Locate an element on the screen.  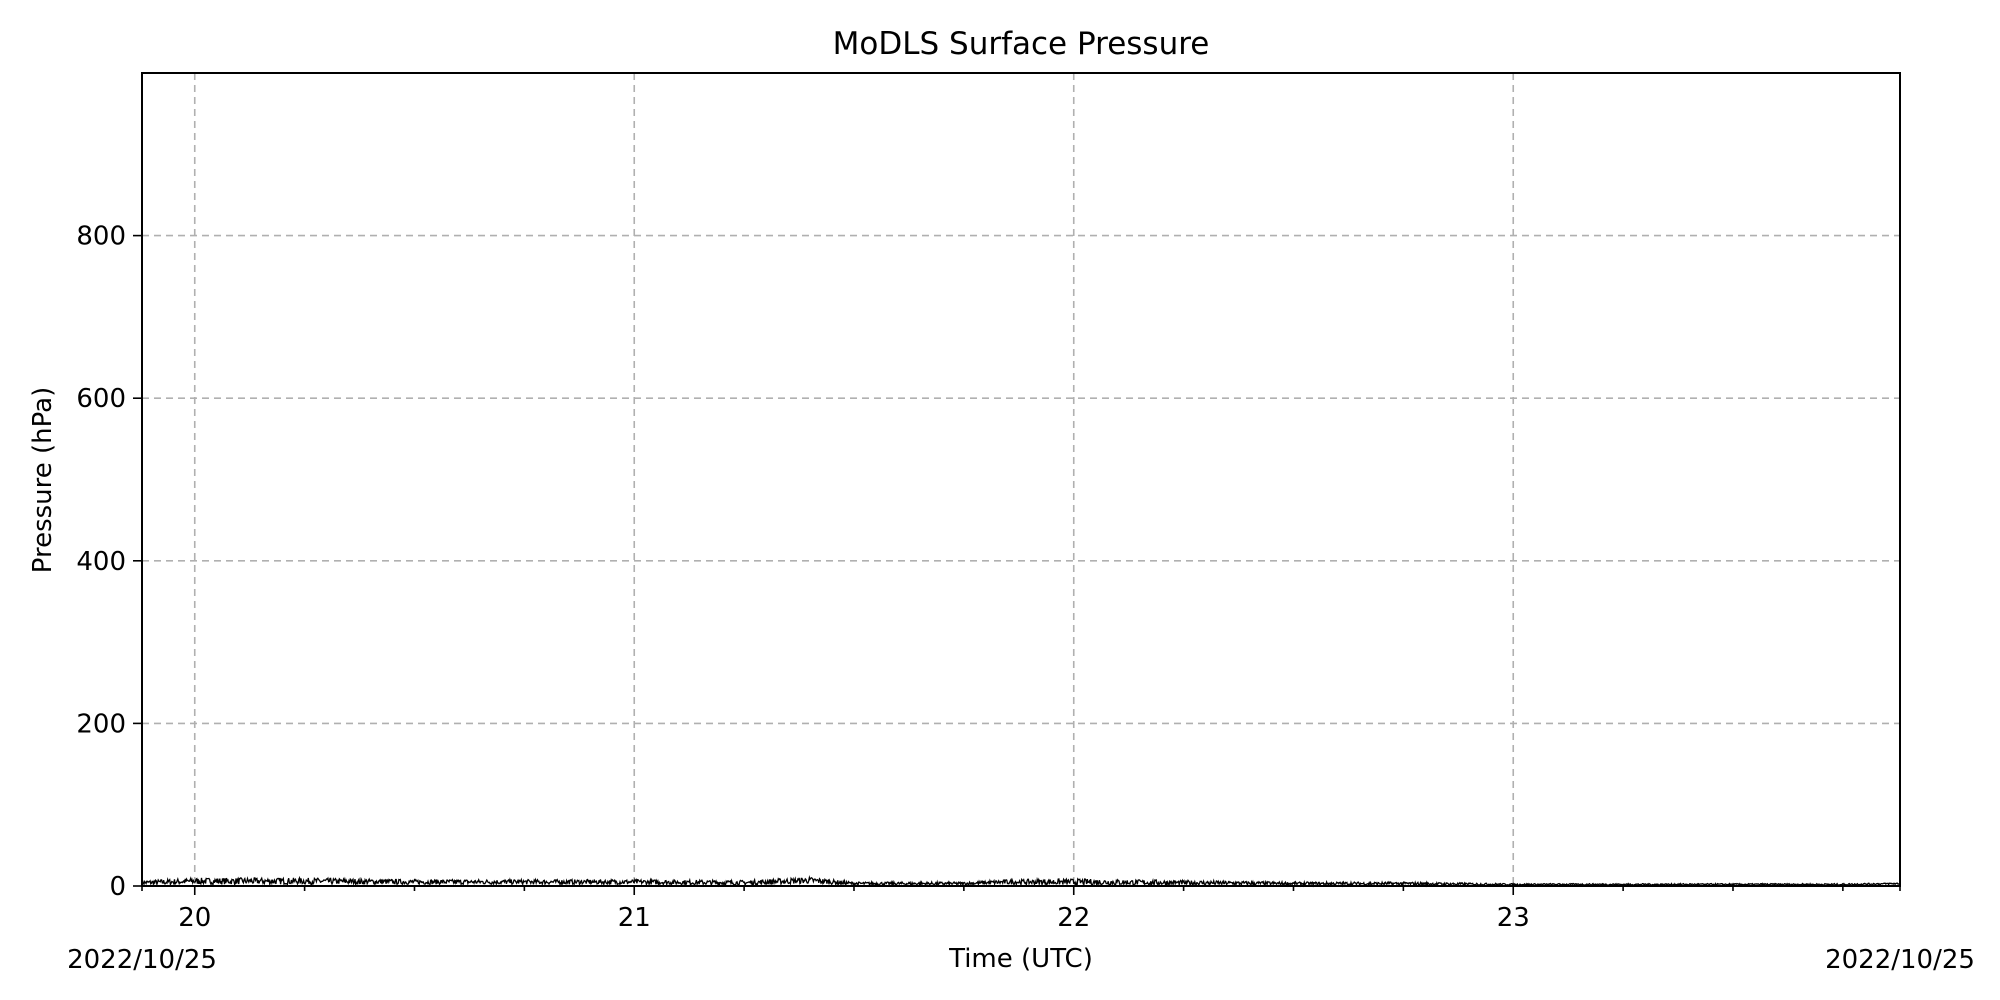
x-tick-label: 22 is located at coordinates (1073, 918).